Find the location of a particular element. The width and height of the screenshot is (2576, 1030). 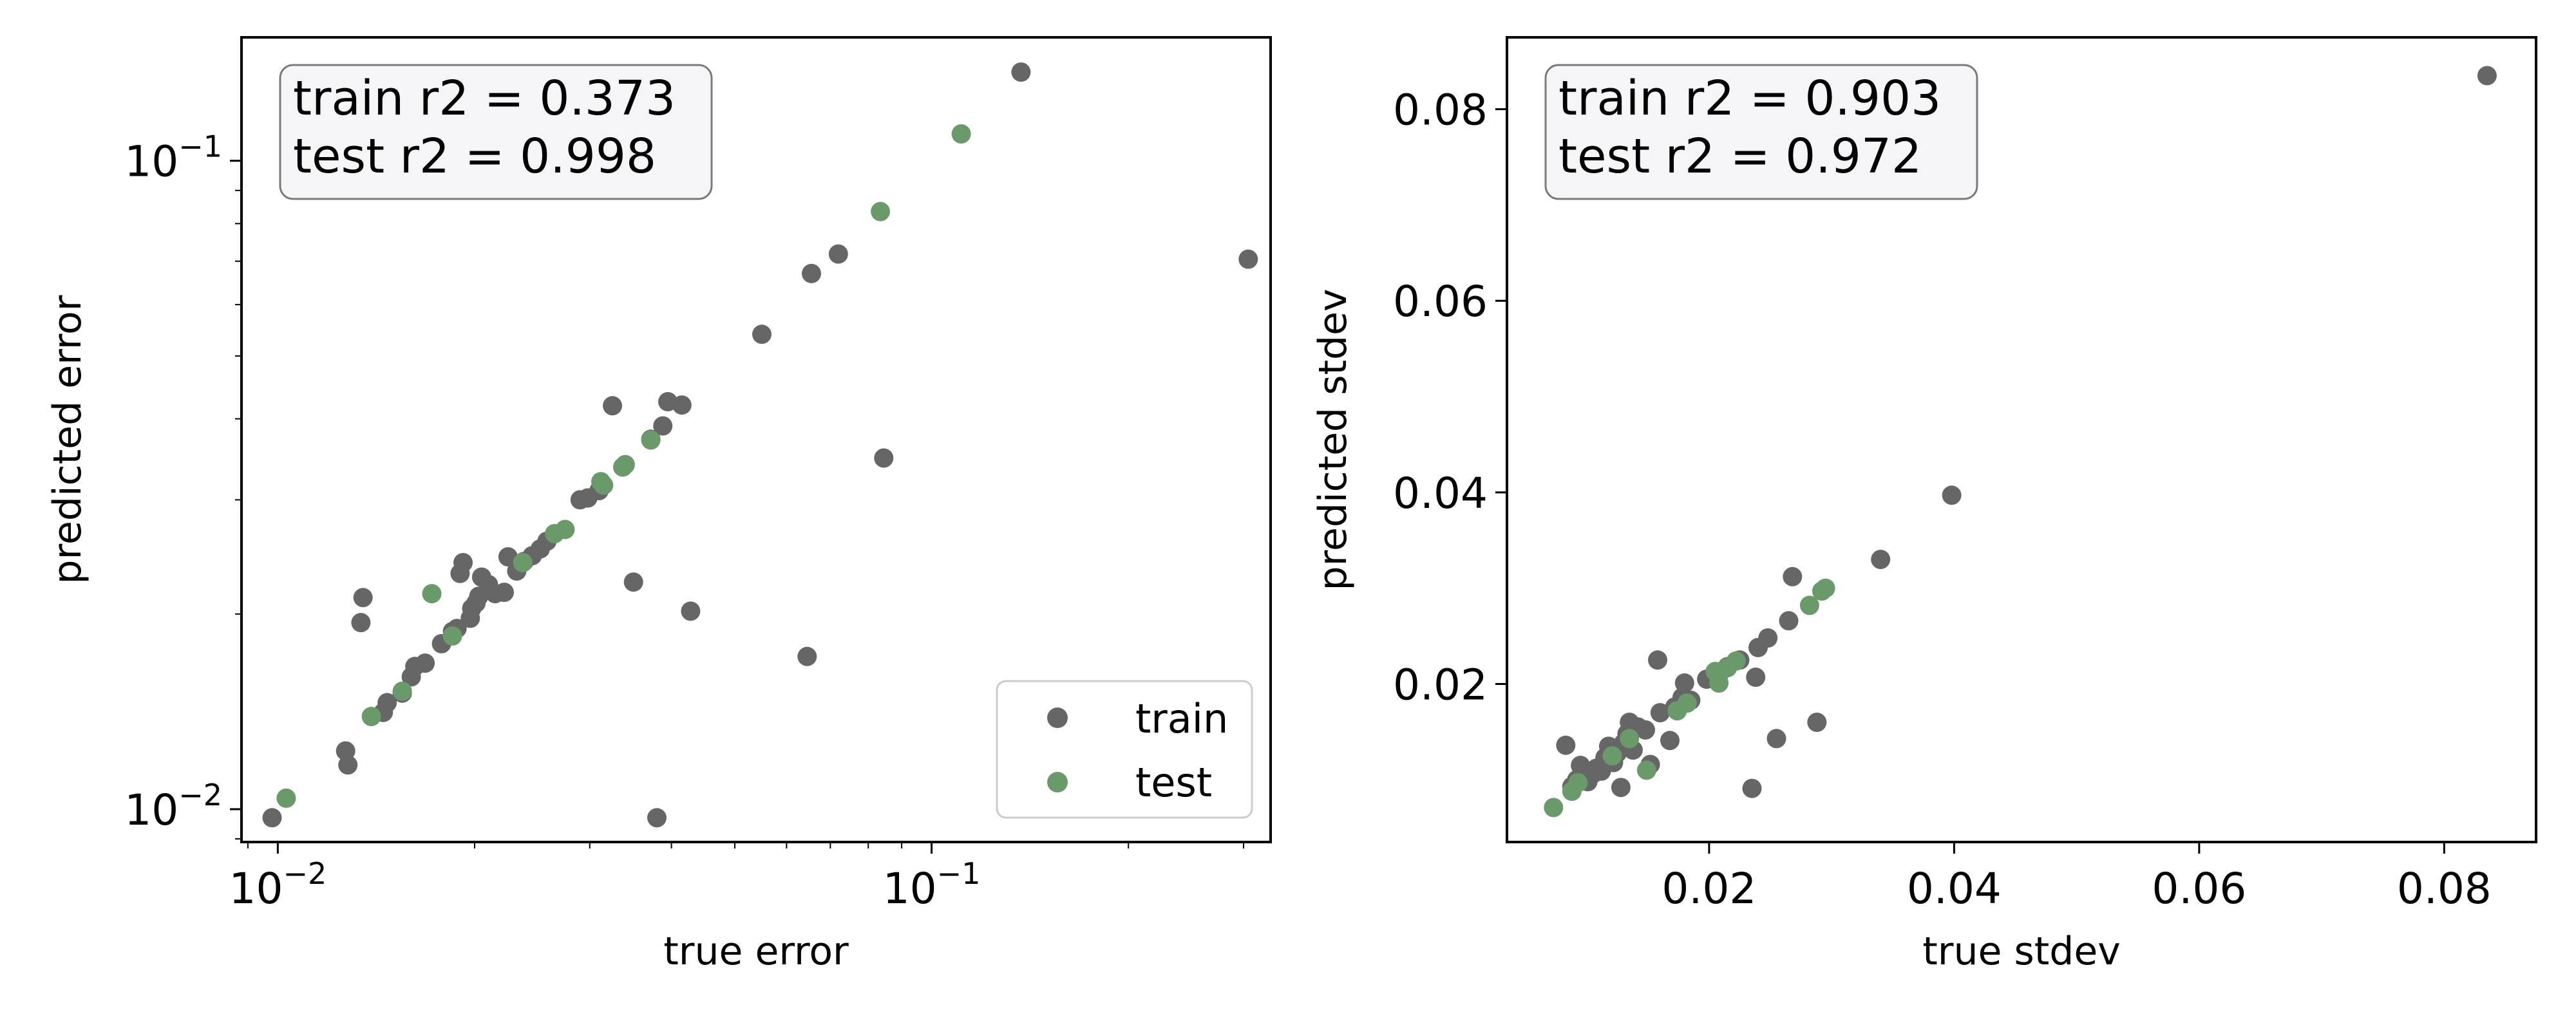

right-annotation-line-2: test r2 = 0.972 is located at coordinates (1740, 156).